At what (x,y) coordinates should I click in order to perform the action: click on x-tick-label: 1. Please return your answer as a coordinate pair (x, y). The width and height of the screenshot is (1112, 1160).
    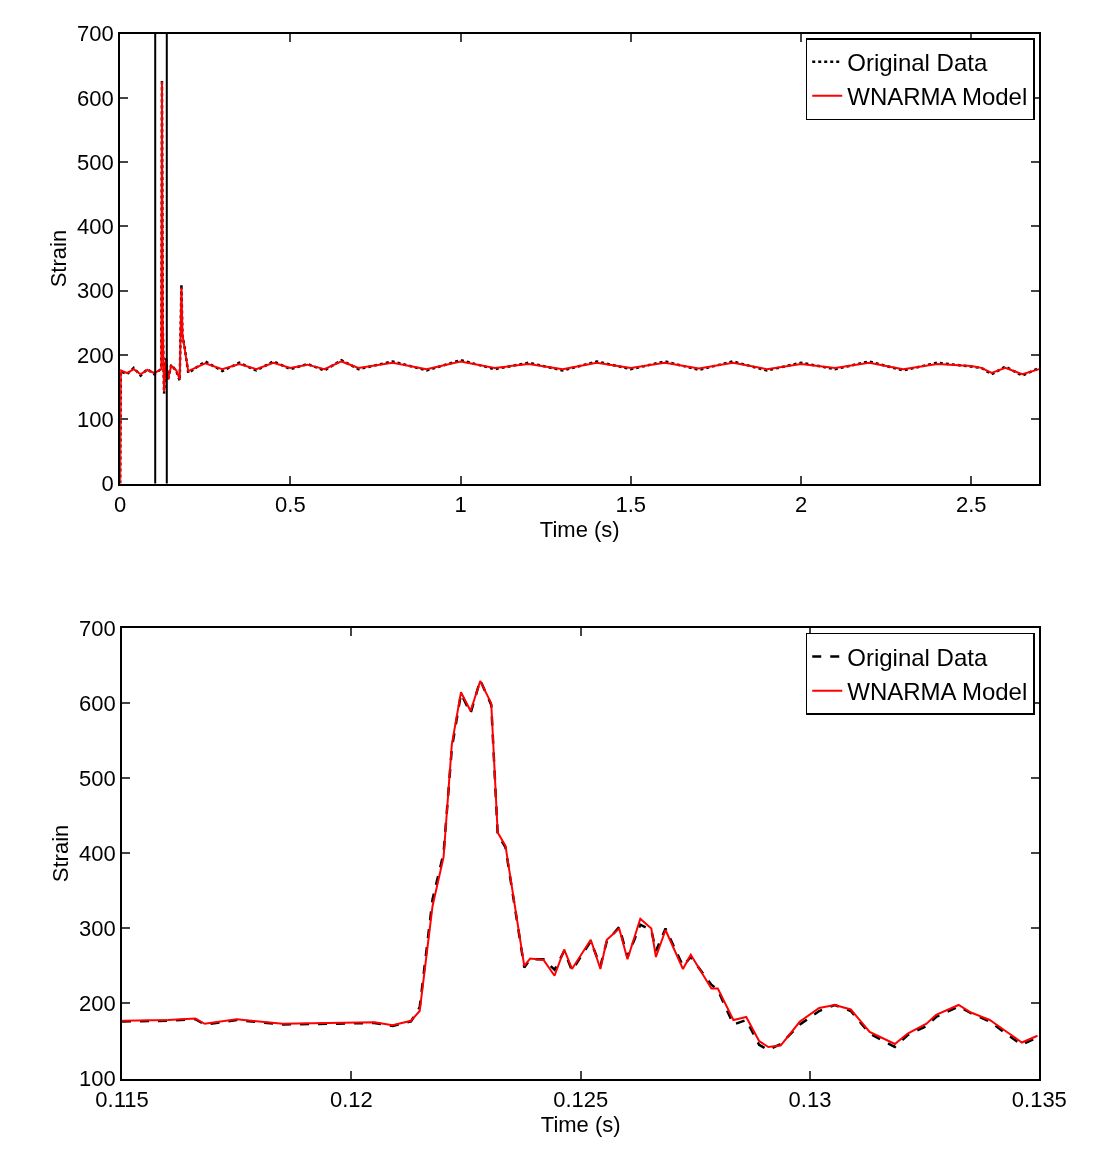
    Looking at the image, I should click on (460, 505).